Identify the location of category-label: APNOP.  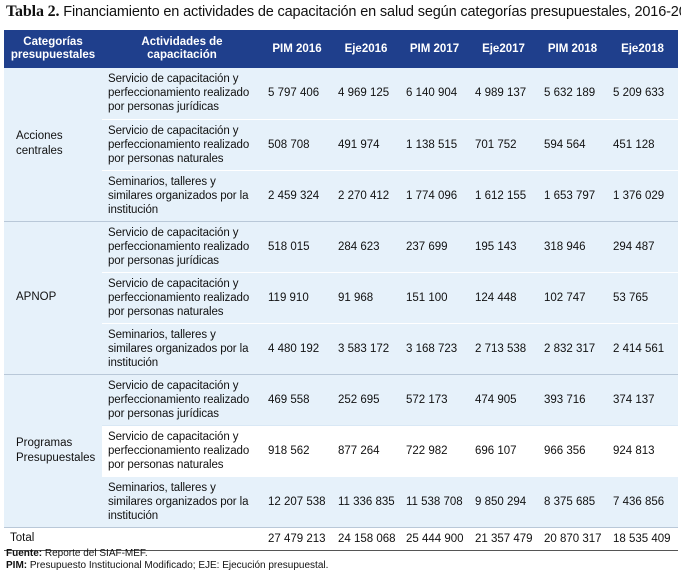
(53, 297).